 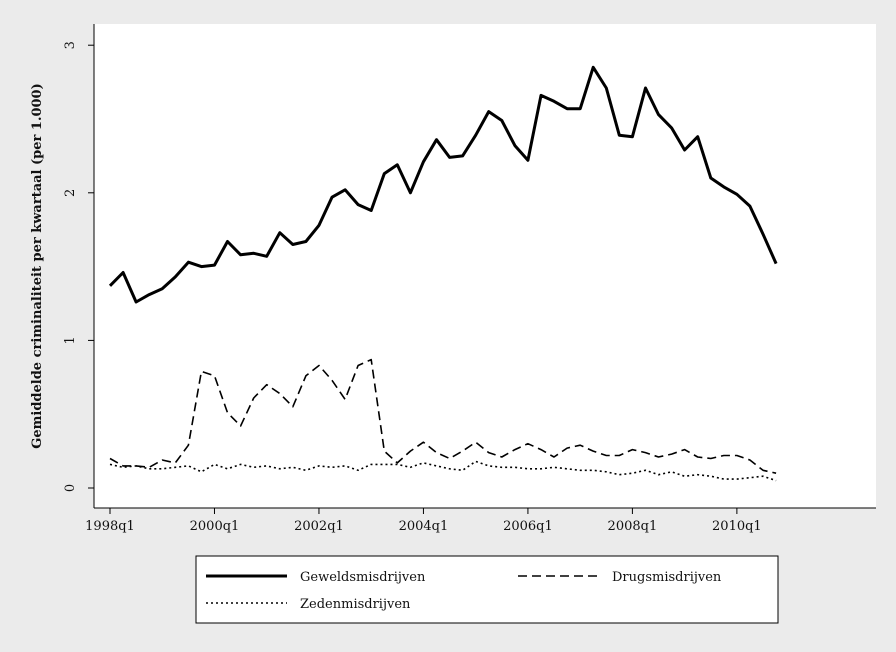 I want to click on x-tick-label: 2008q1, so click(x=633, y=526).